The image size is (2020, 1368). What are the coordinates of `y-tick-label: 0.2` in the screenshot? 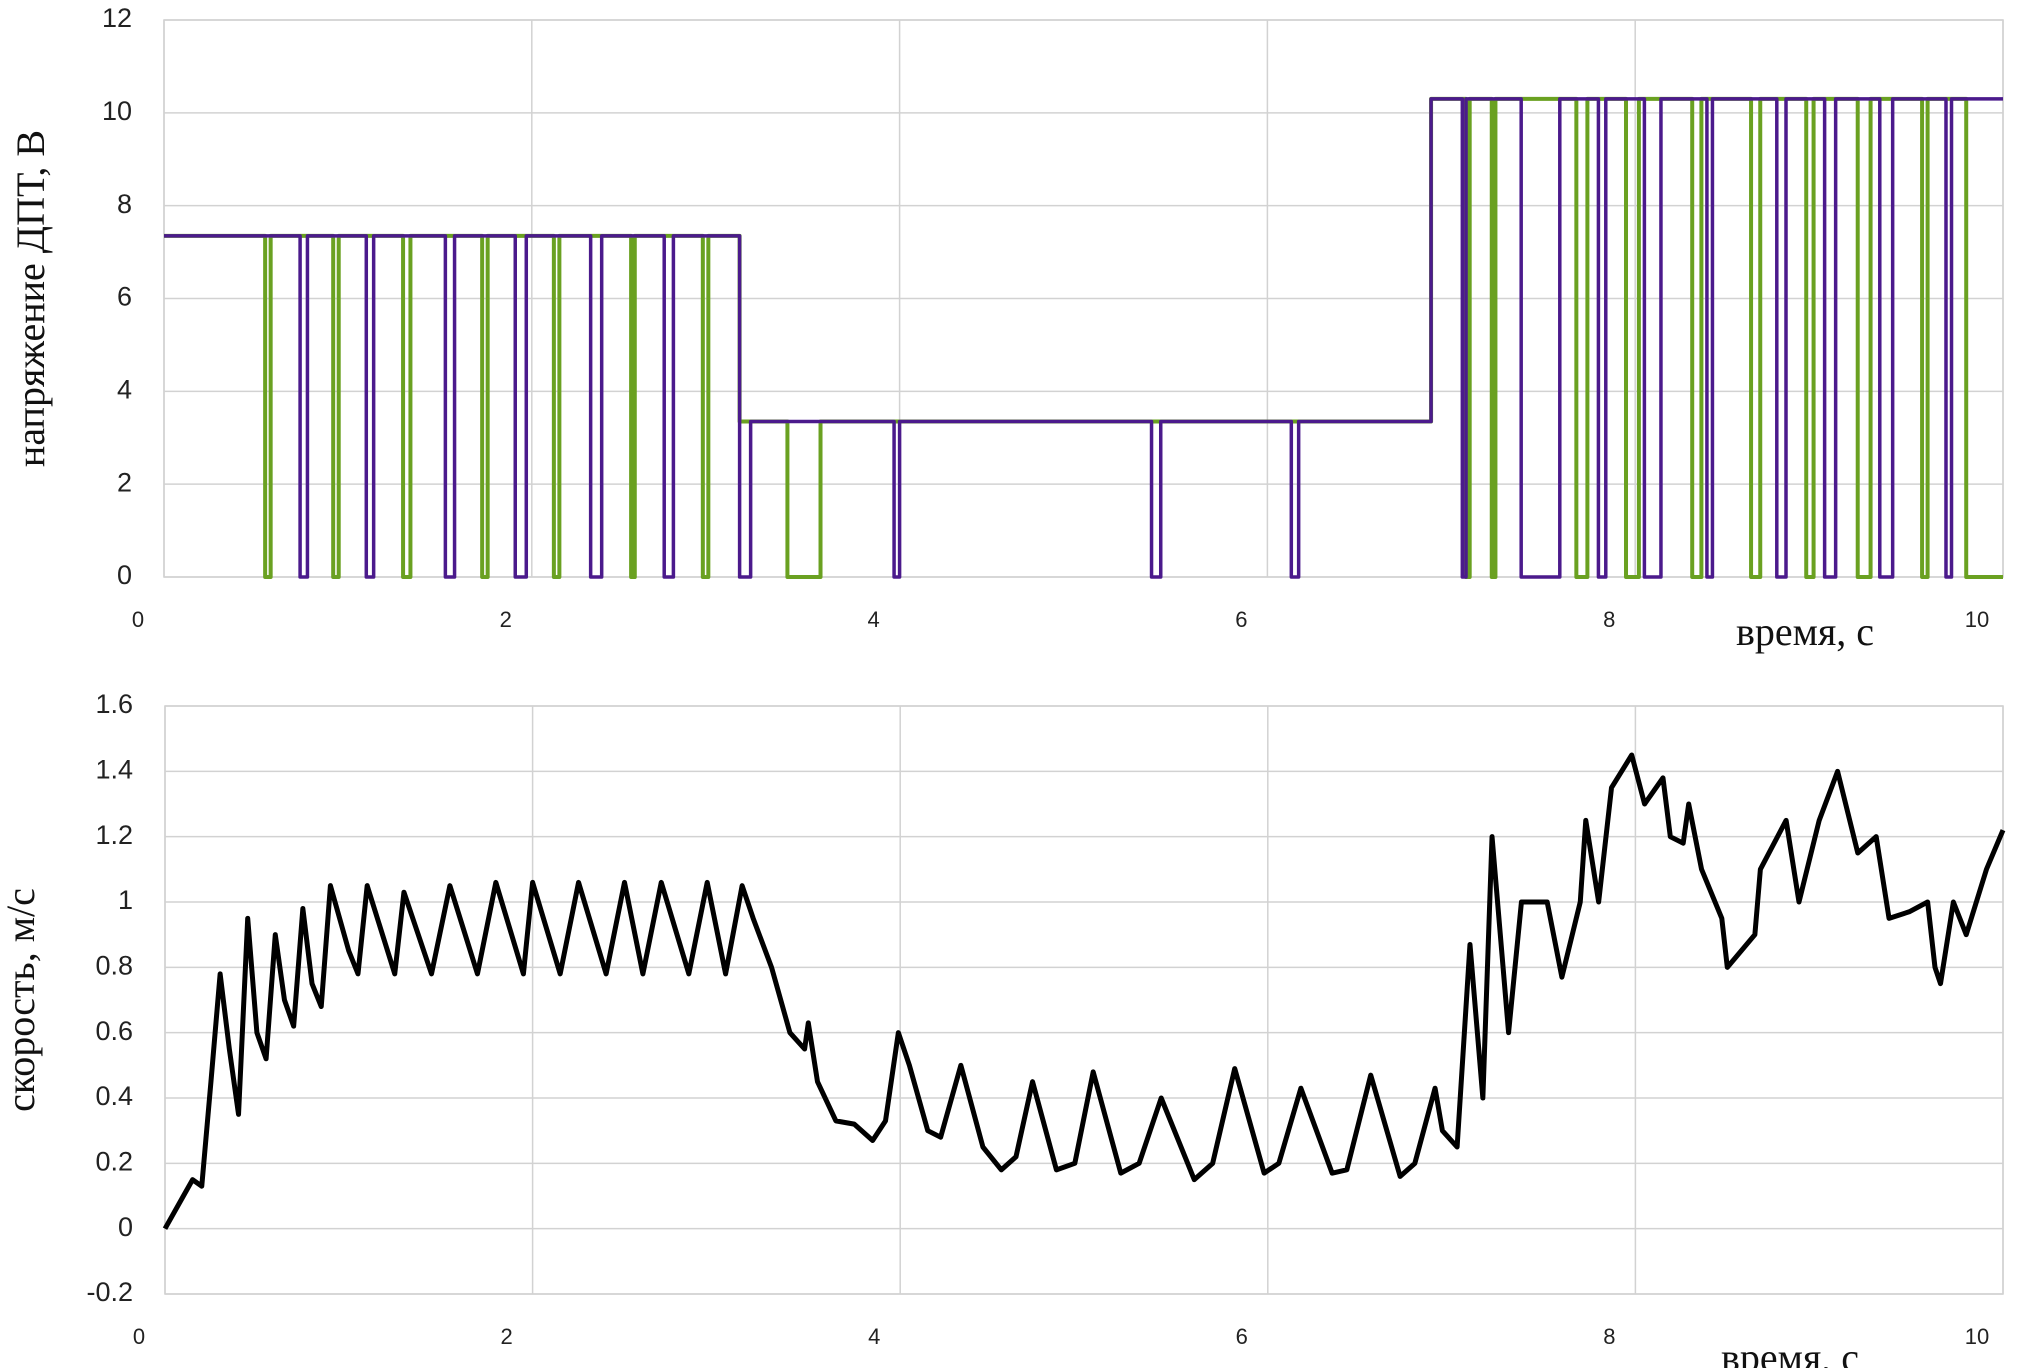 It's located at (114, 1161).